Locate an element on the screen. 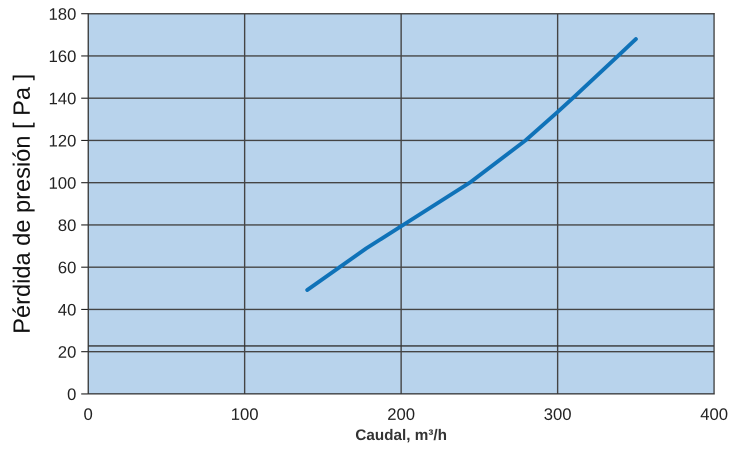  y-tick-label: 140 is located at coordinates (63, 98).